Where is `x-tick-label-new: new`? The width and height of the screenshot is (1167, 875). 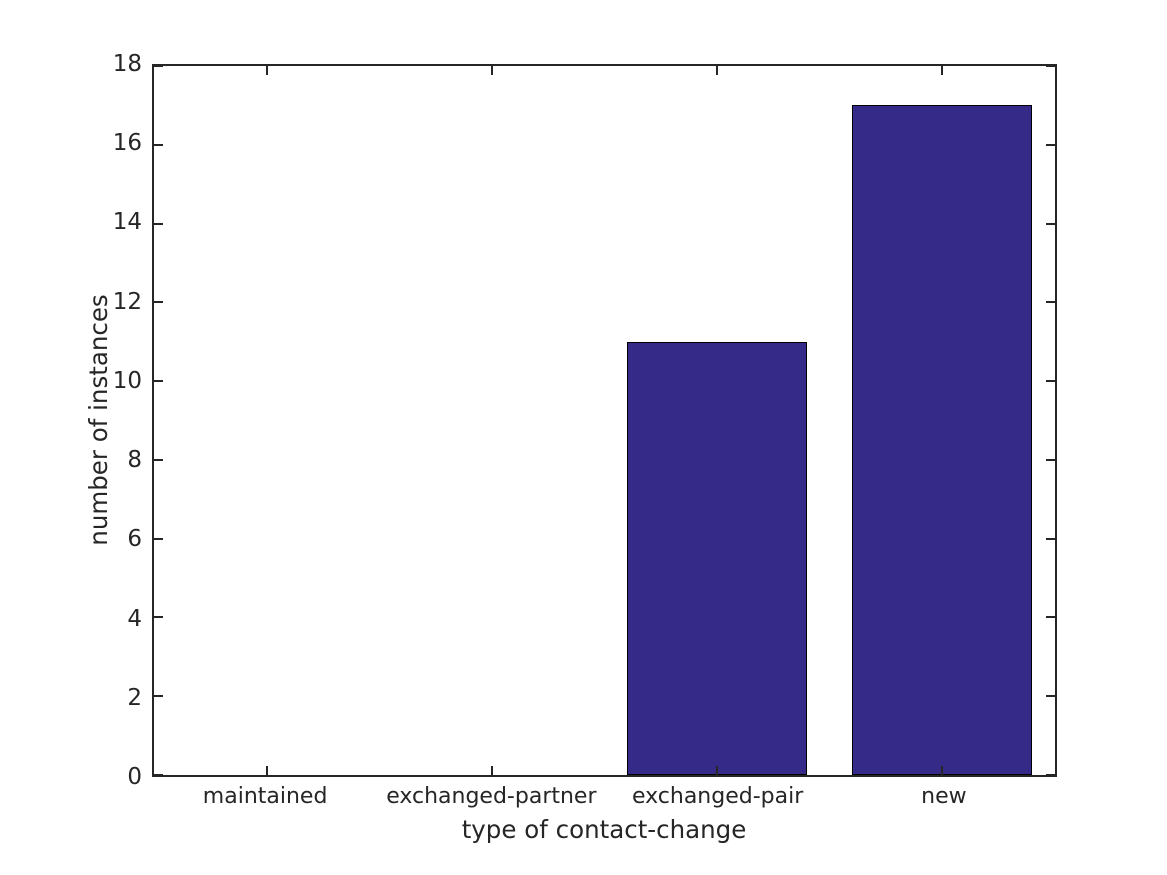 x-tick-label-new: new is located at coordinates (944, 796).